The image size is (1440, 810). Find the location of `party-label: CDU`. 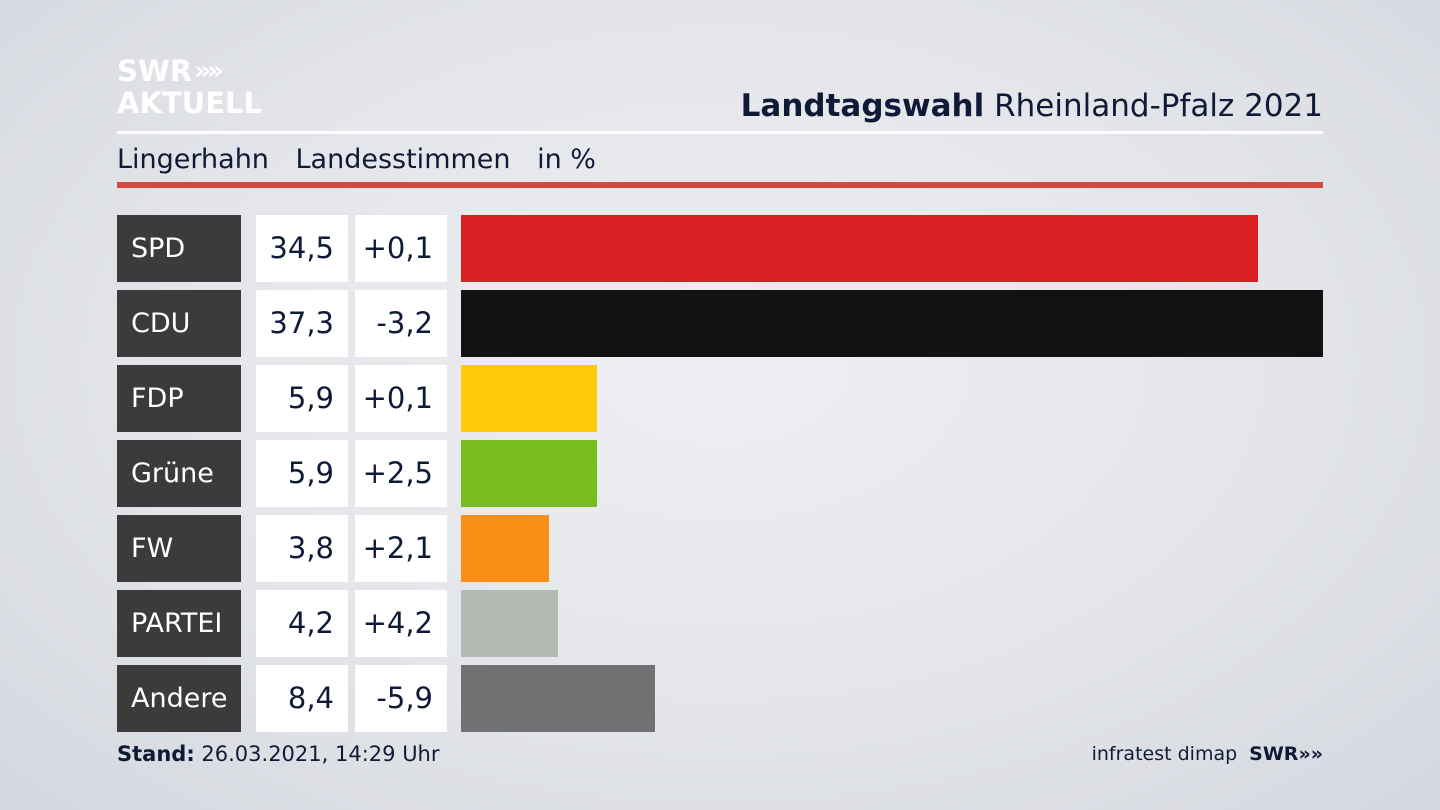

party-label: CDU is located at coordinates (179, 323).